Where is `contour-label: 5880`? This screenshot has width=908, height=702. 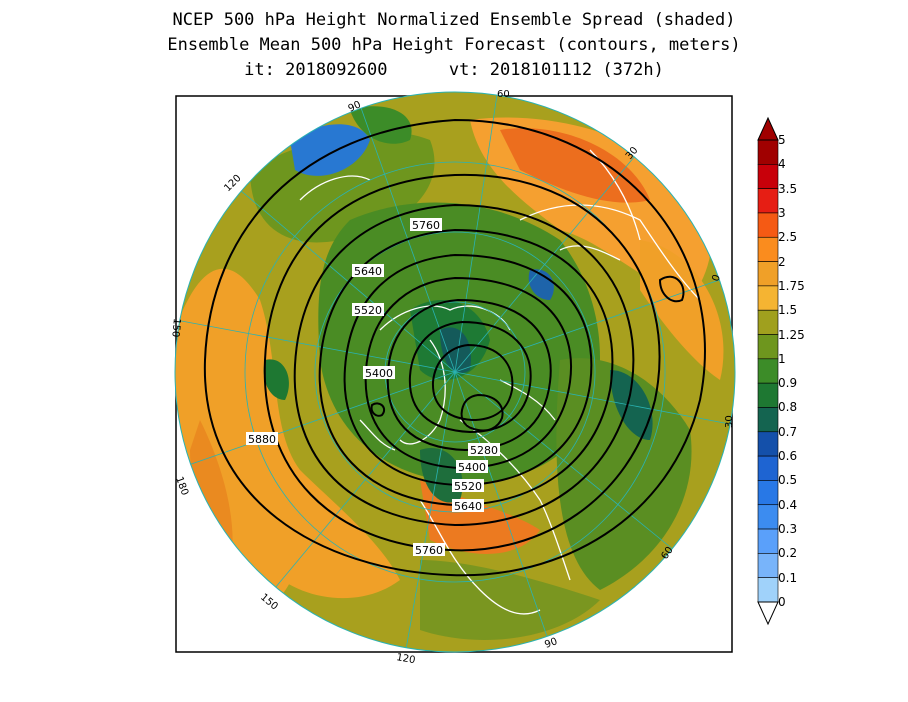
contour-label: 5880 is located at coordinates (262, 439).